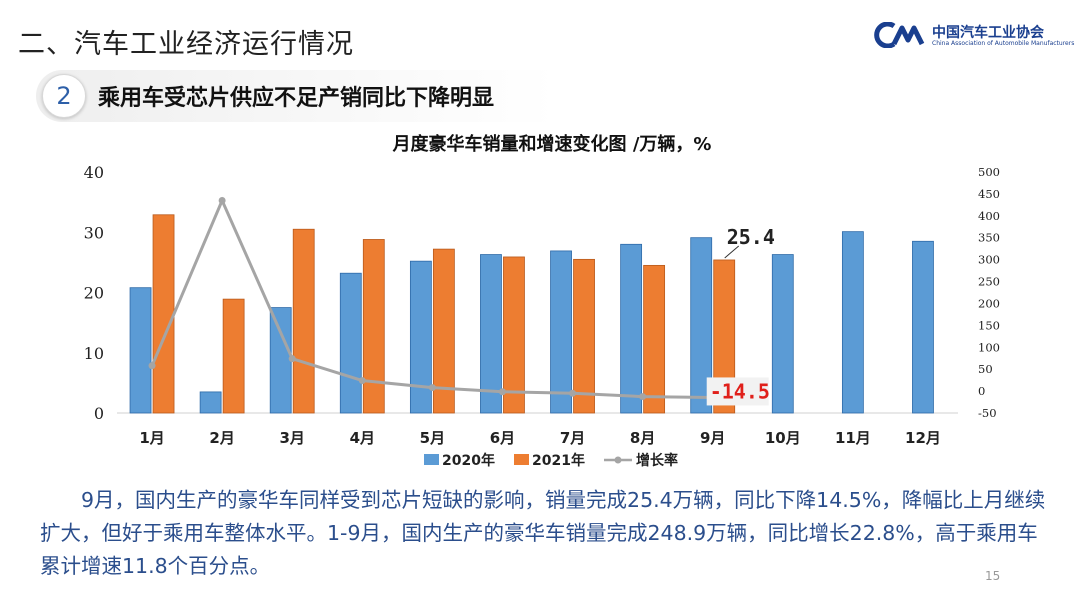 The width and height of the screenshot is (1080, 604). What do you see at coordinates (618, 460) in the screenshot?
I see `legend-marker` at bounding box center [618, 460].